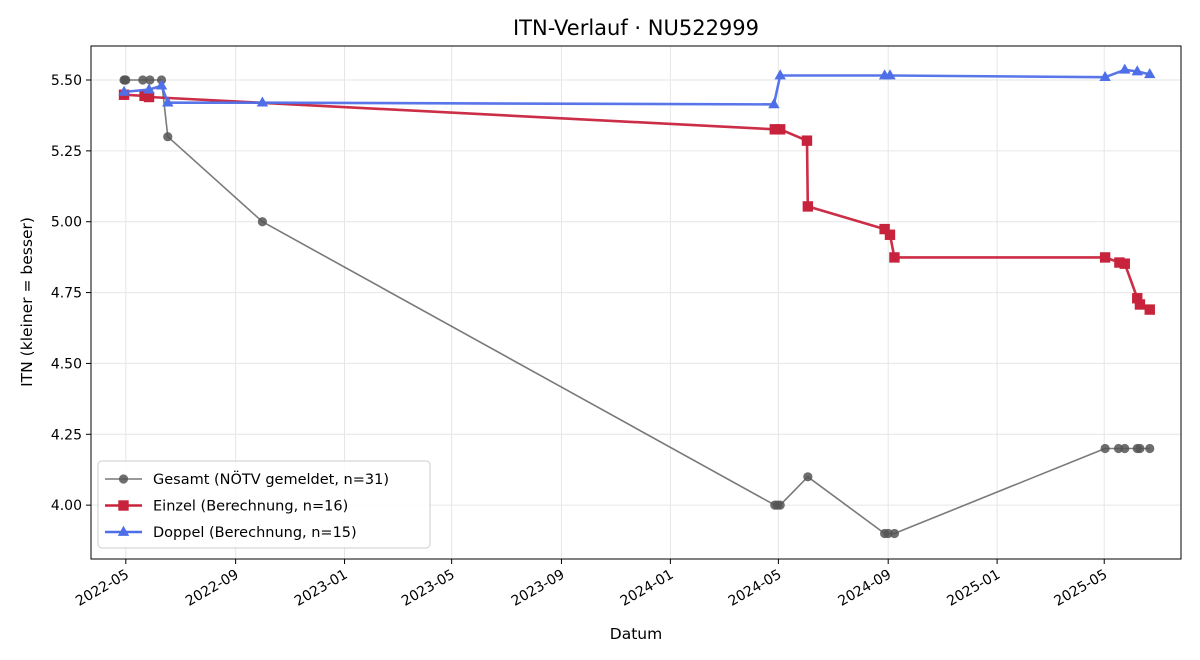 Image resolution: width=1200 pixels, height=660 pixels. I want to click on legend-item: Doppel (Berechnung, n=15), so click(231, 533).